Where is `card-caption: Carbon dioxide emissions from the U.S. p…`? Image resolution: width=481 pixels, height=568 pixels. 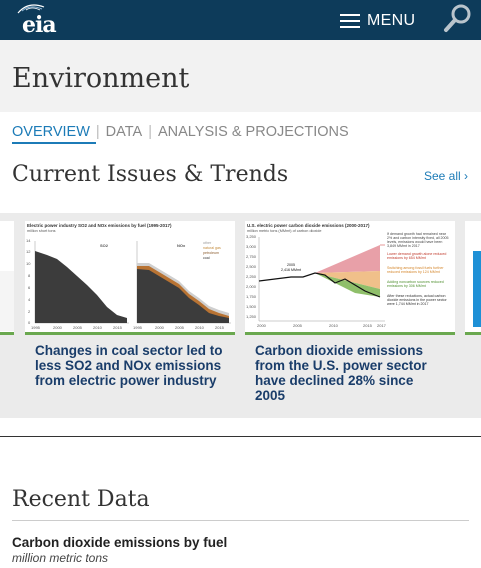 card-caption: Carbon dioxide emissions from the U.S. p… is located at coordinates (341, 373).